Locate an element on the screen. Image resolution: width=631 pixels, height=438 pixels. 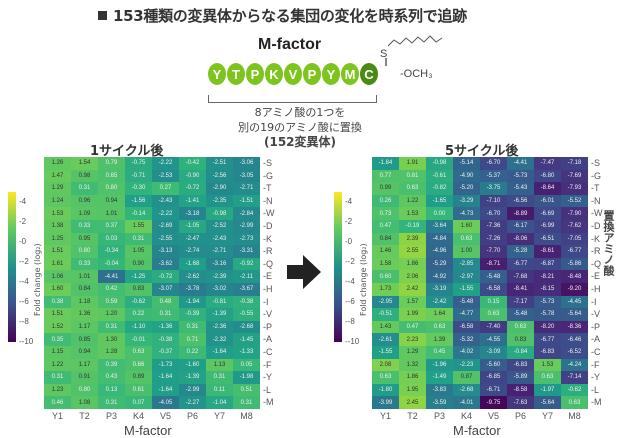
heatmap-cell: 1.86 is located at coordinates (412, 264).